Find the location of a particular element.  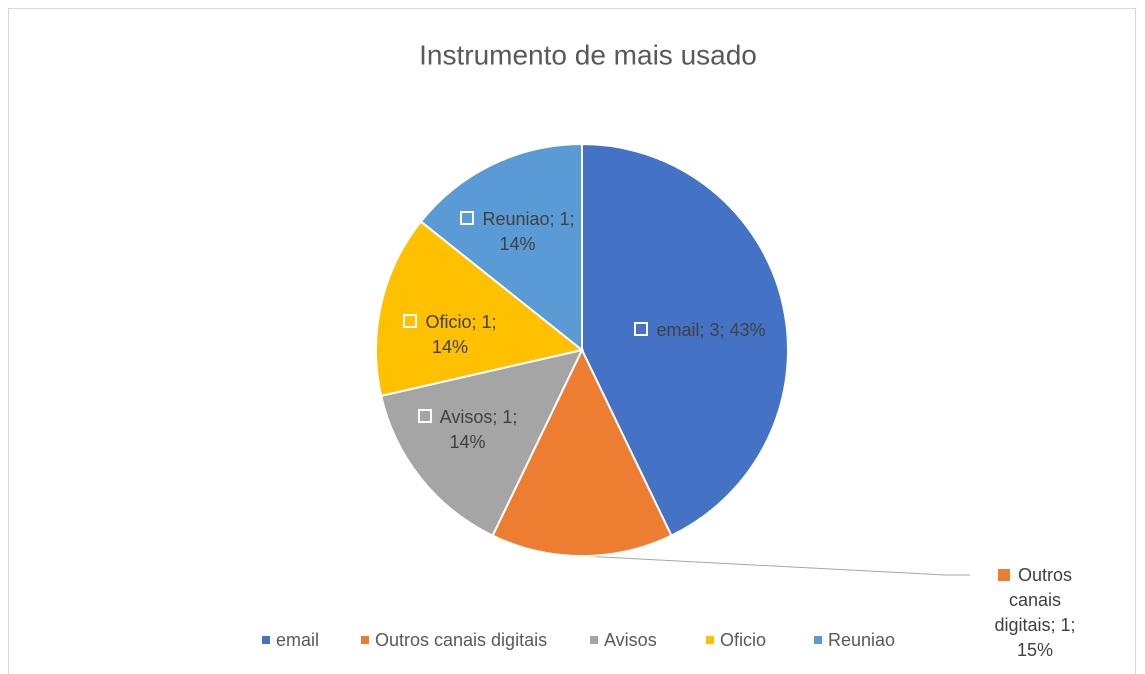

label-text: Oficio; 1; 14% is located at coordinates (461, 334).